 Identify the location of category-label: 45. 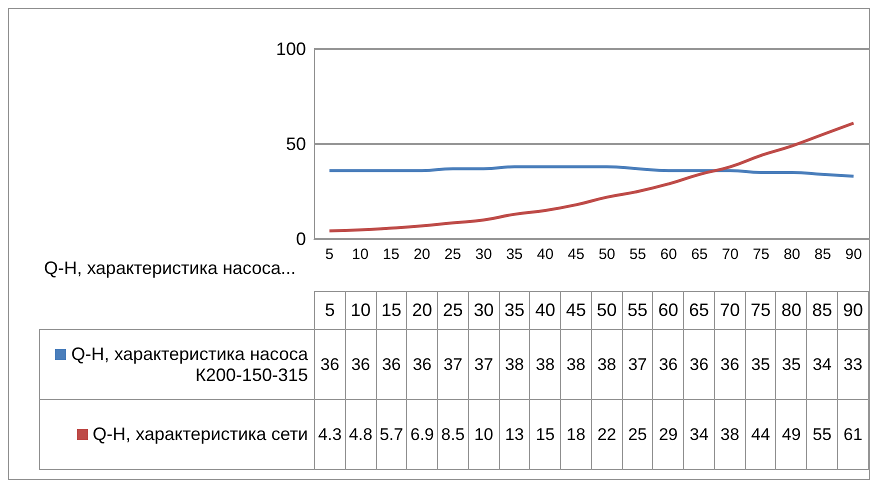
(576, 310).